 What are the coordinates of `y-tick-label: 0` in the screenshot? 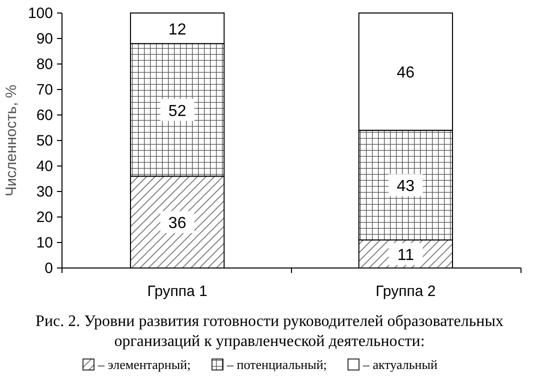 It's located at (48, 268).